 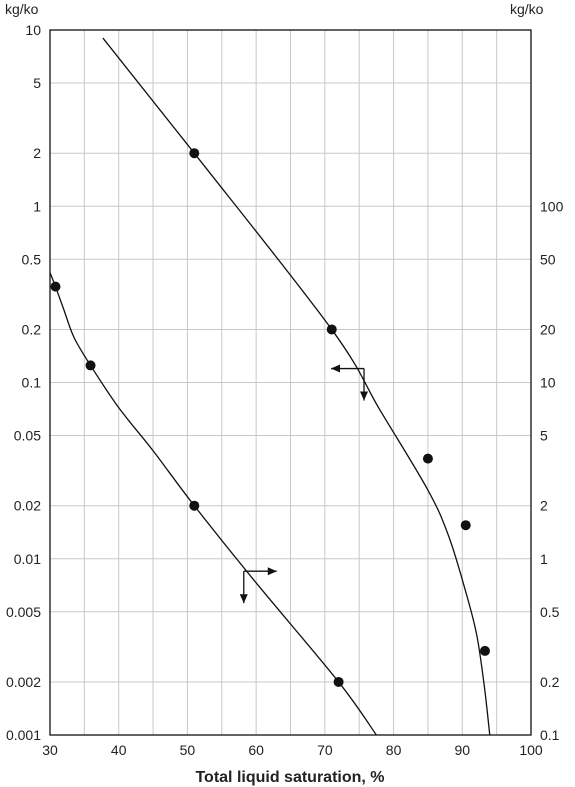 I want to click on x-tick-label: 70, so click(x=325, y=750).